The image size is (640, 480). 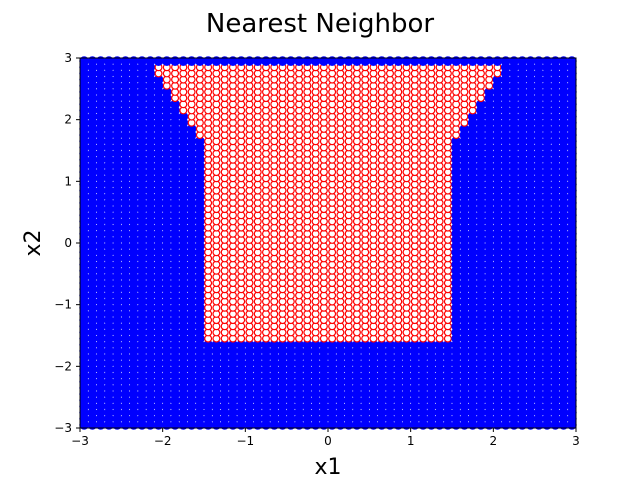 I want to click on y-axis: −3 −2 −1 0 1 2 3, so click(x=67, y=243).